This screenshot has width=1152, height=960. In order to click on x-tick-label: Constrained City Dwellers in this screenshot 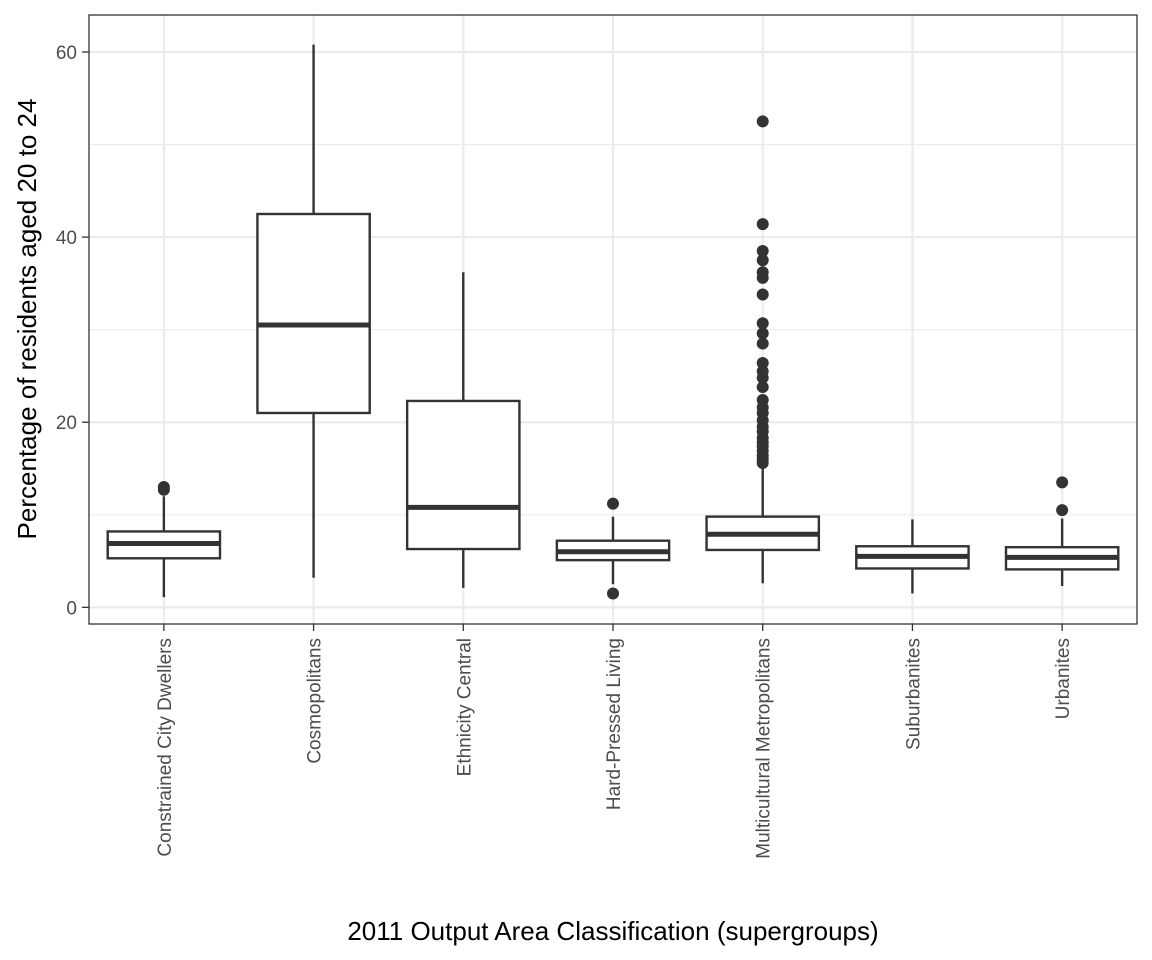, I will do `click(165, 747)`.